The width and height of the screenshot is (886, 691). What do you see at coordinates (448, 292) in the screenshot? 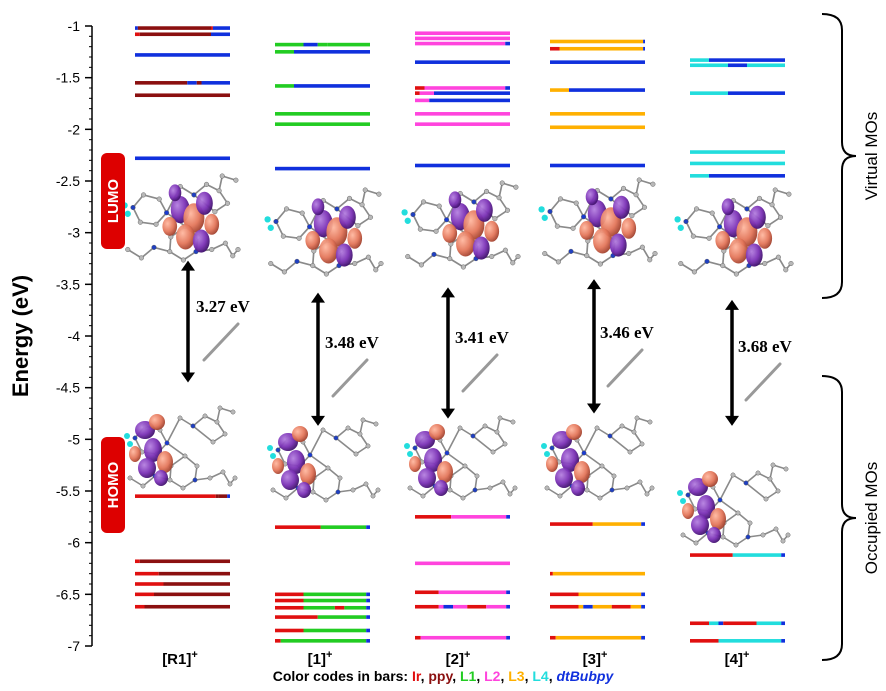
I see `gap-arrow-head` at bounding box center [448, 292].